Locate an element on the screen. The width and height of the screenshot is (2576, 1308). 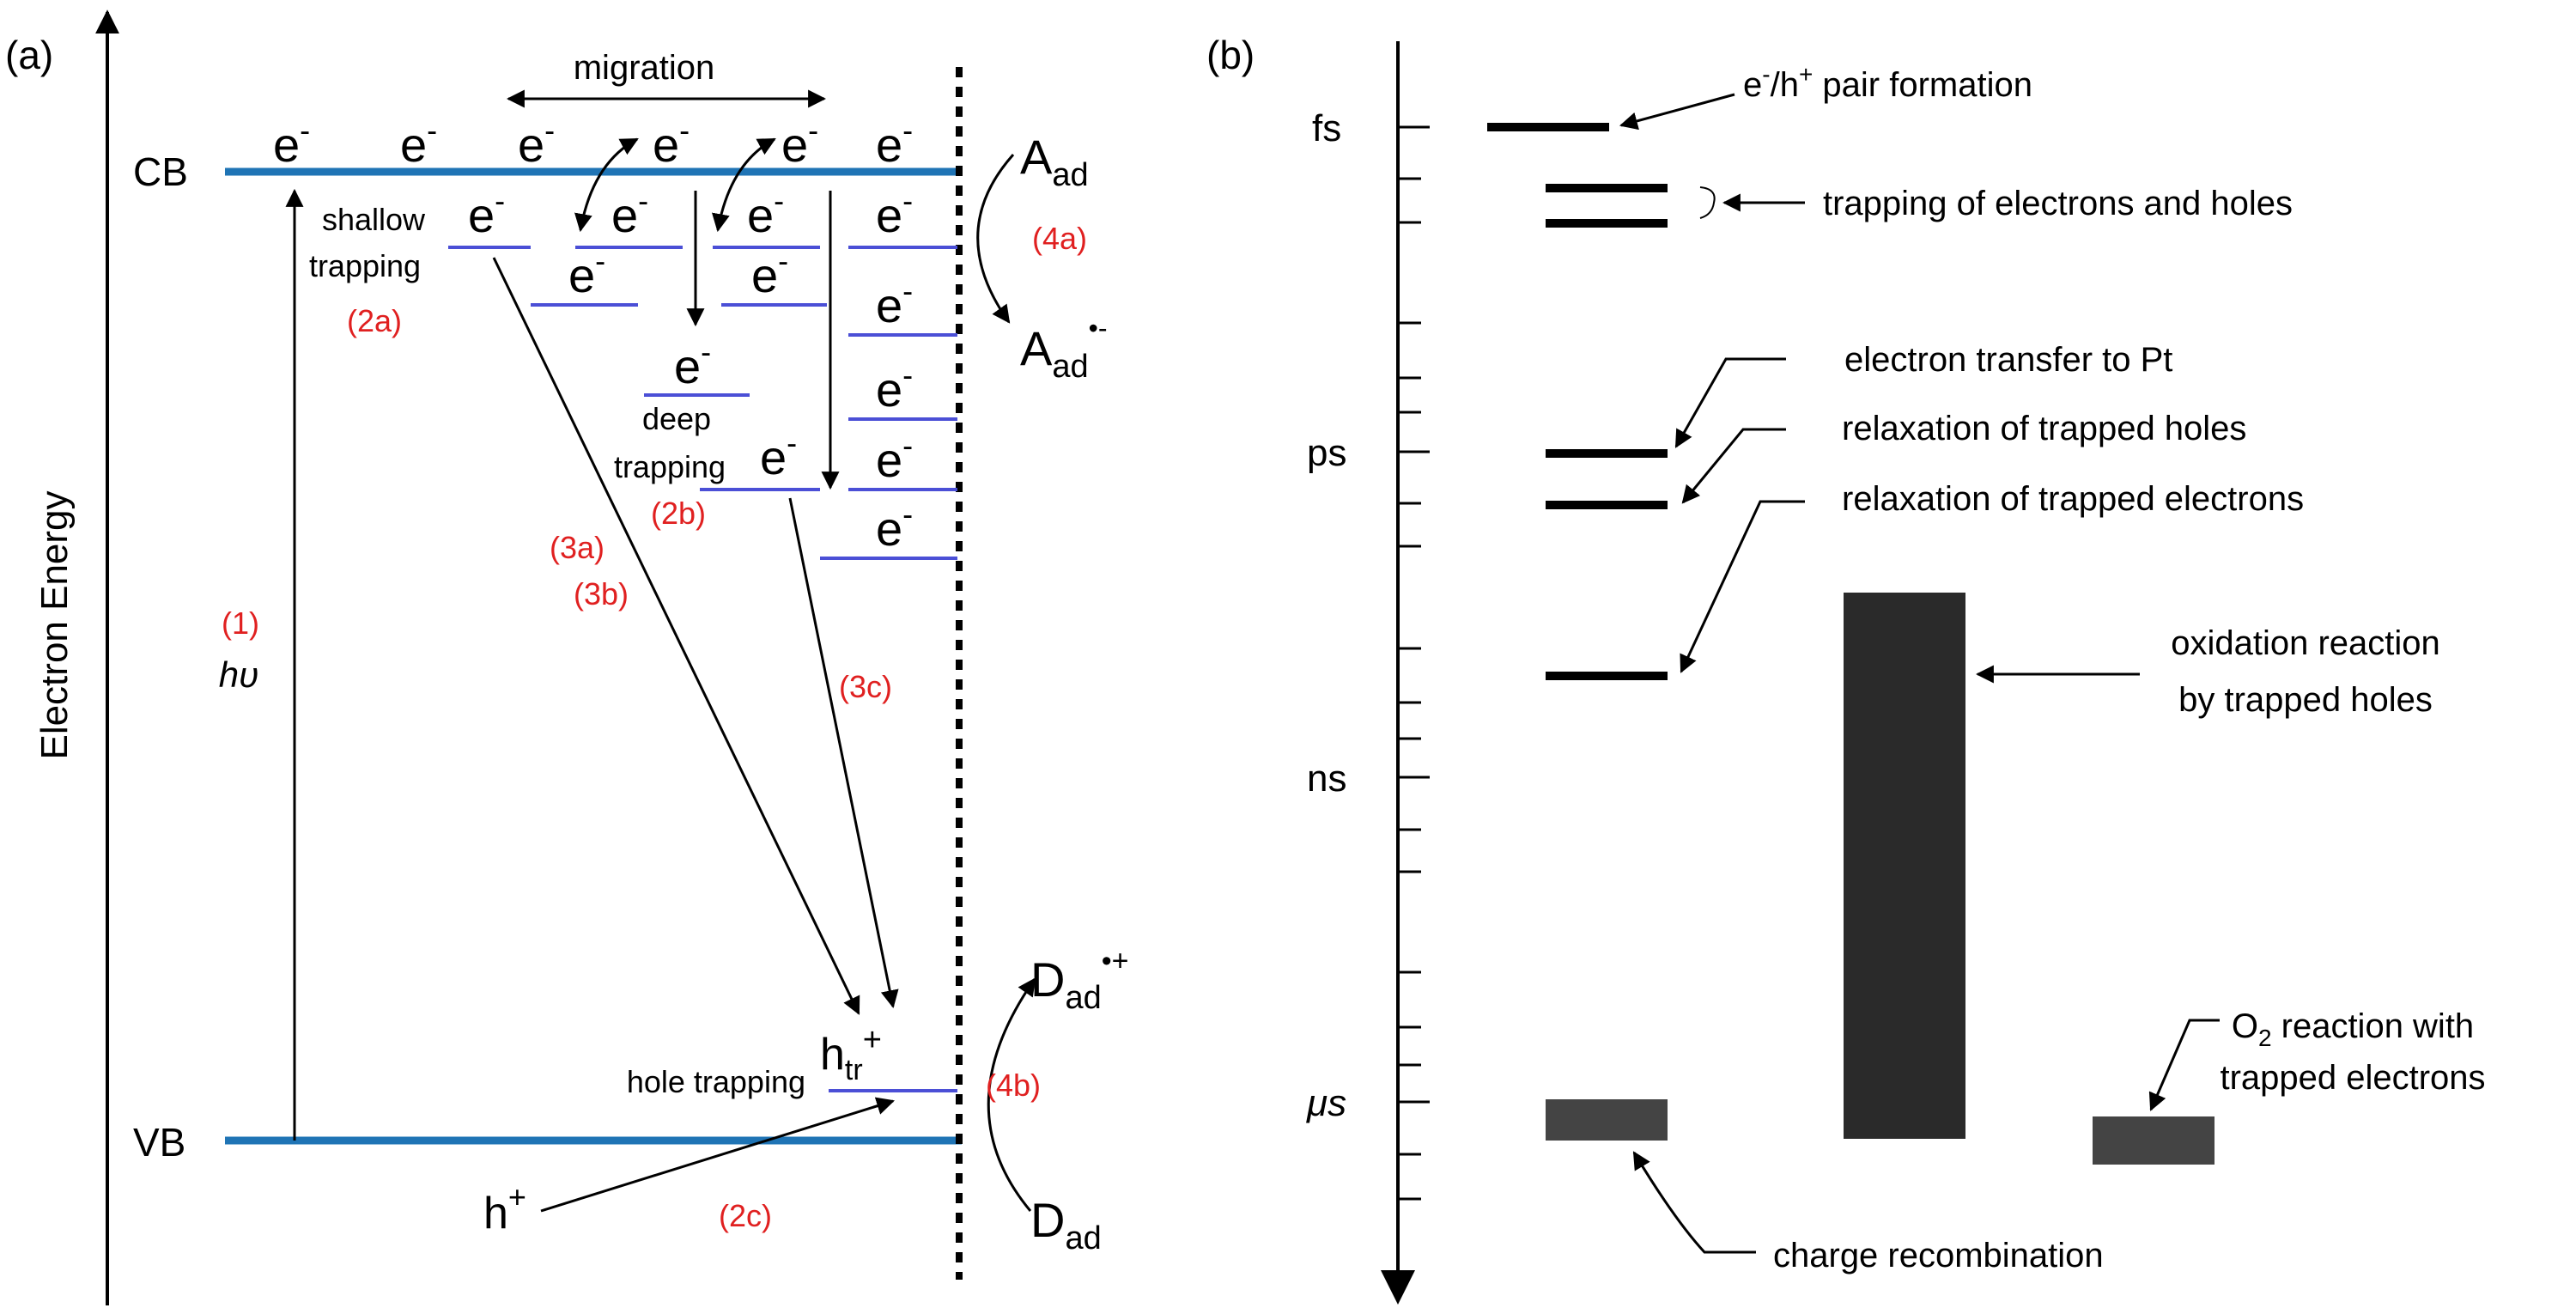
oxidized-donor: Dad•+ is located at coordinates (1079, 980).